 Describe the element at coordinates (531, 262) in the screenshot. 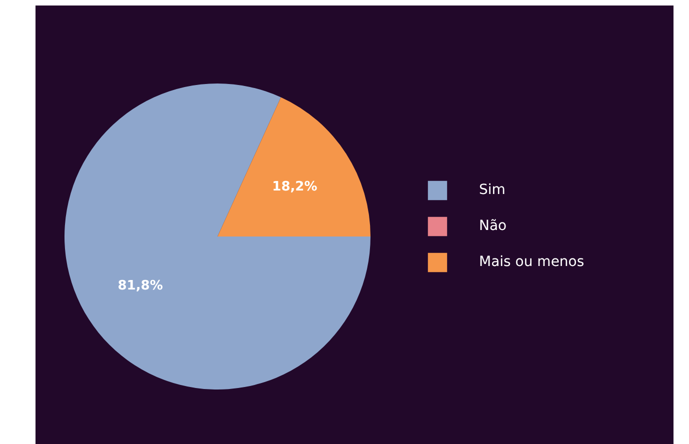

I see `legend-label: Mais ou menos` at that location.